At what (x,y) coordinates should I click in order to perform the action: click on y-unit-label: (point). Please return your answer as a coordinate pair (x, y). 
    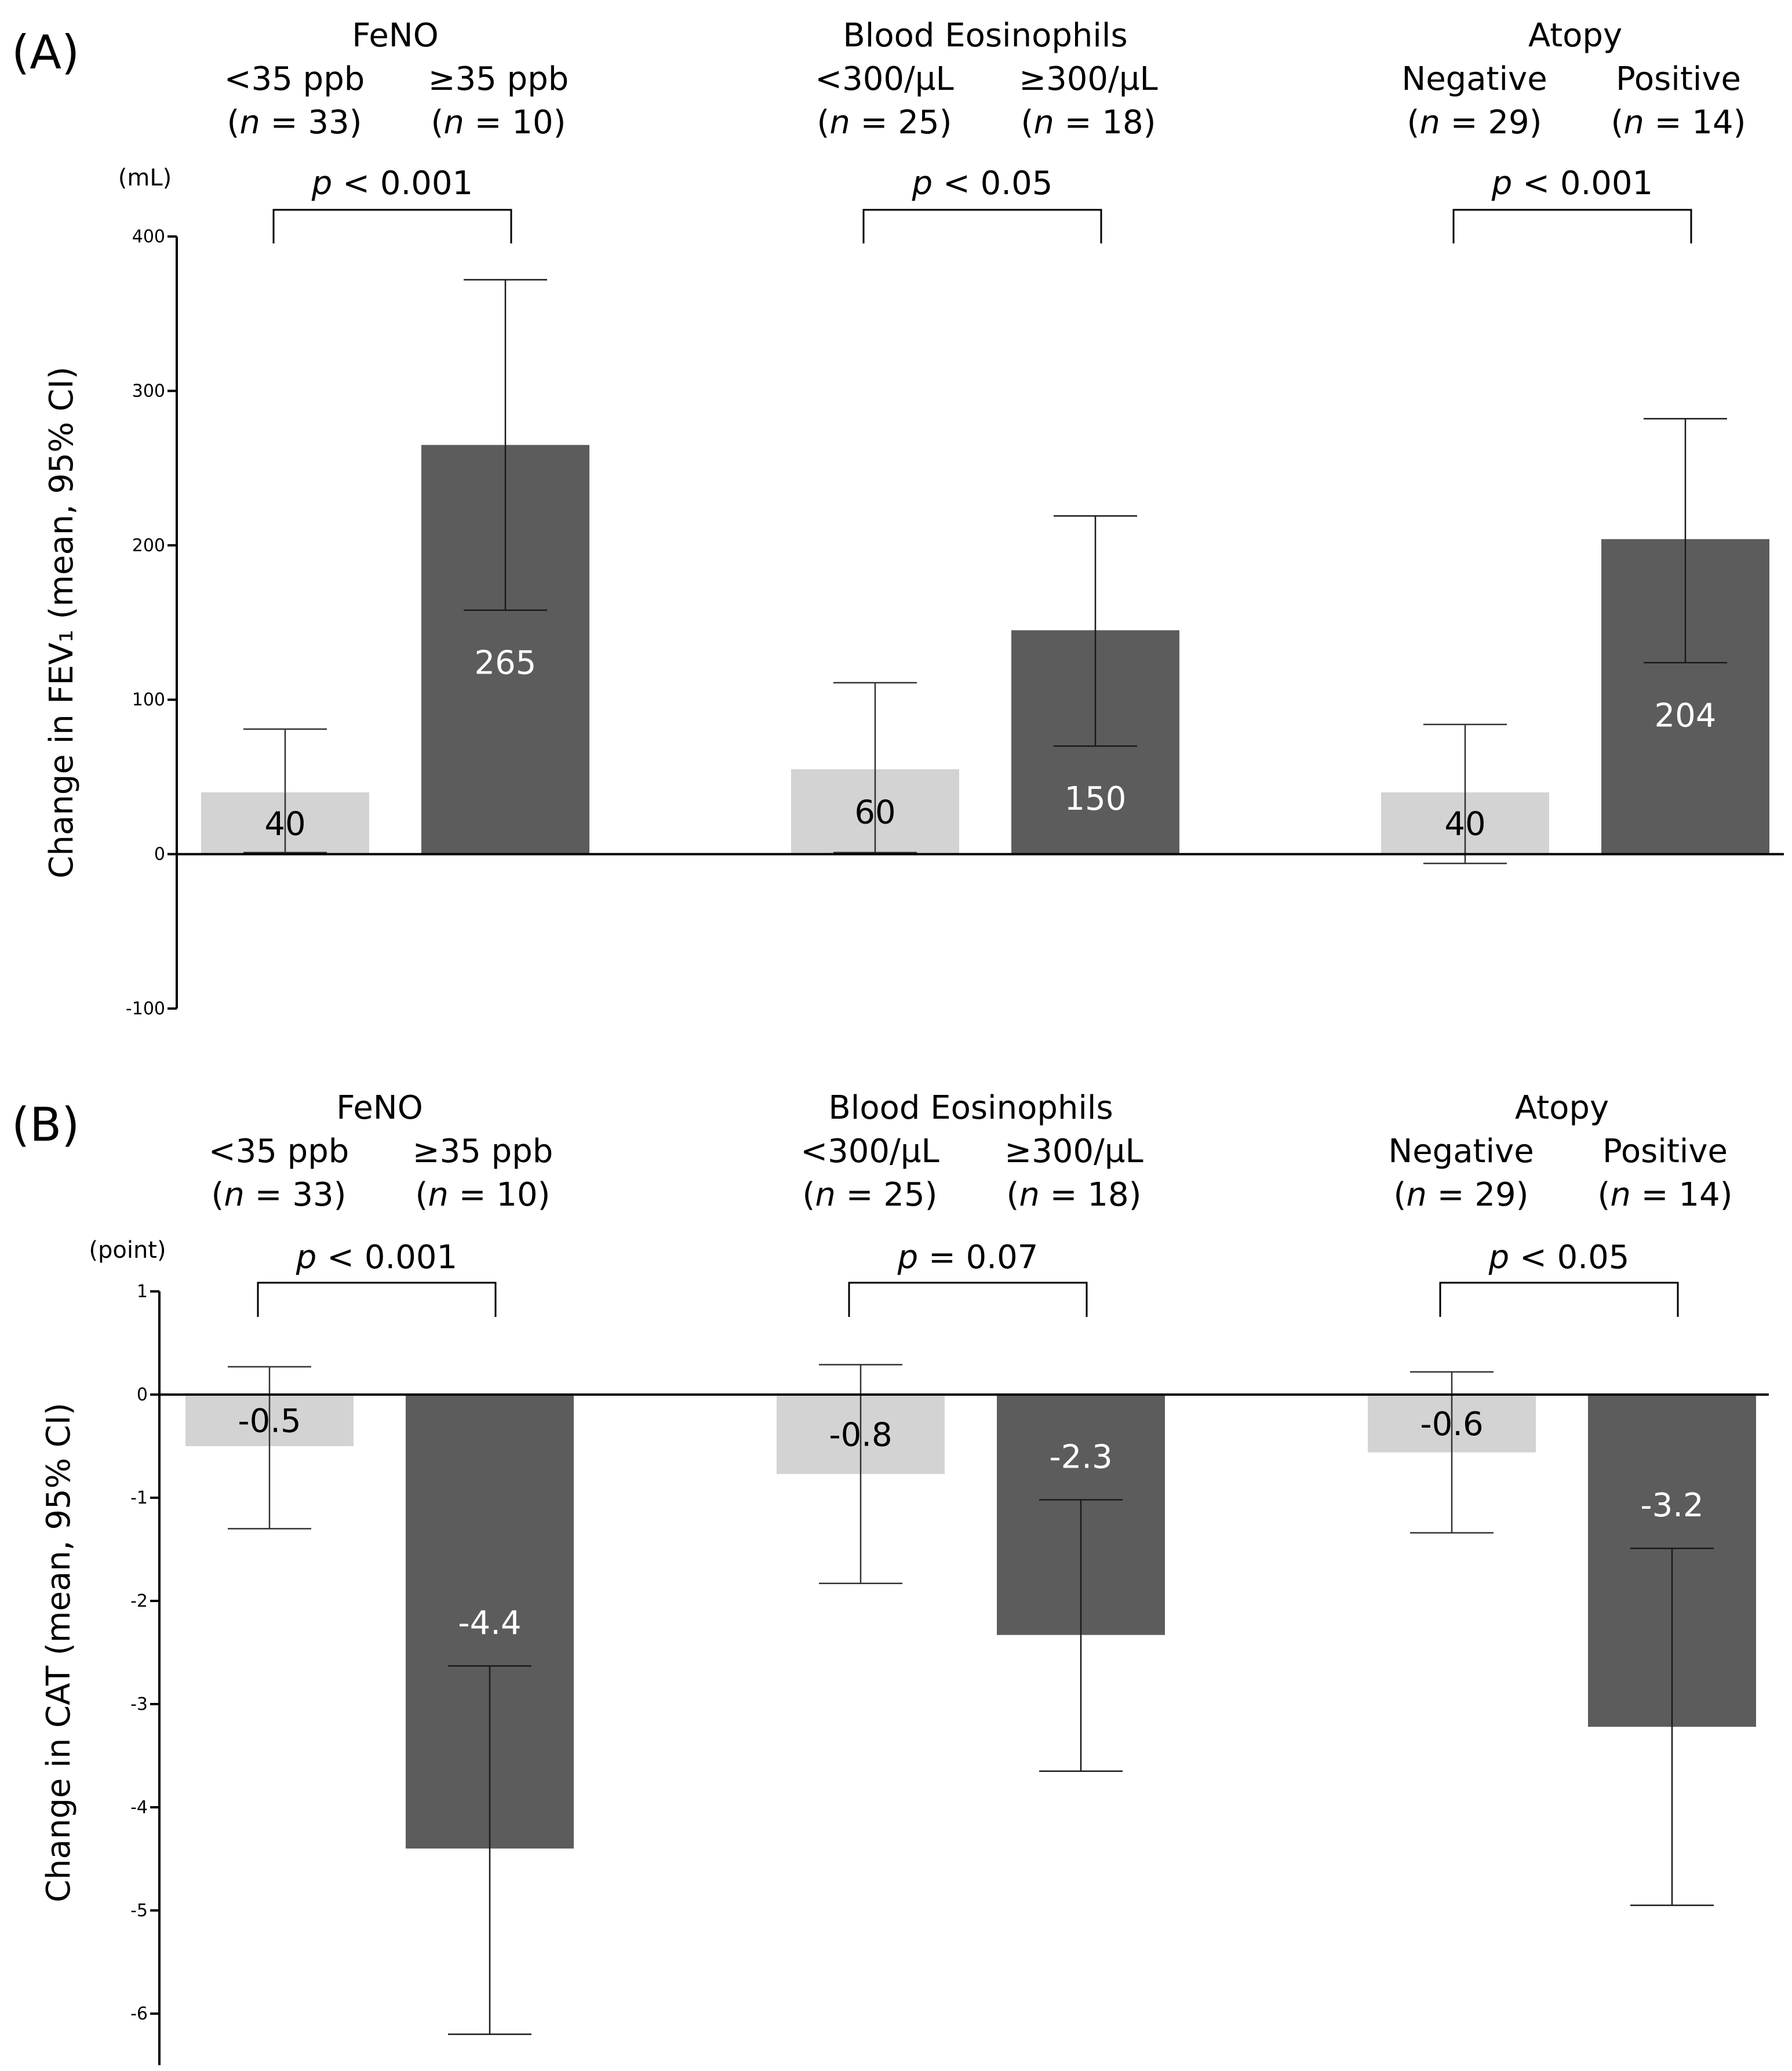
    Looking at the image, I should click on (127, 1250).